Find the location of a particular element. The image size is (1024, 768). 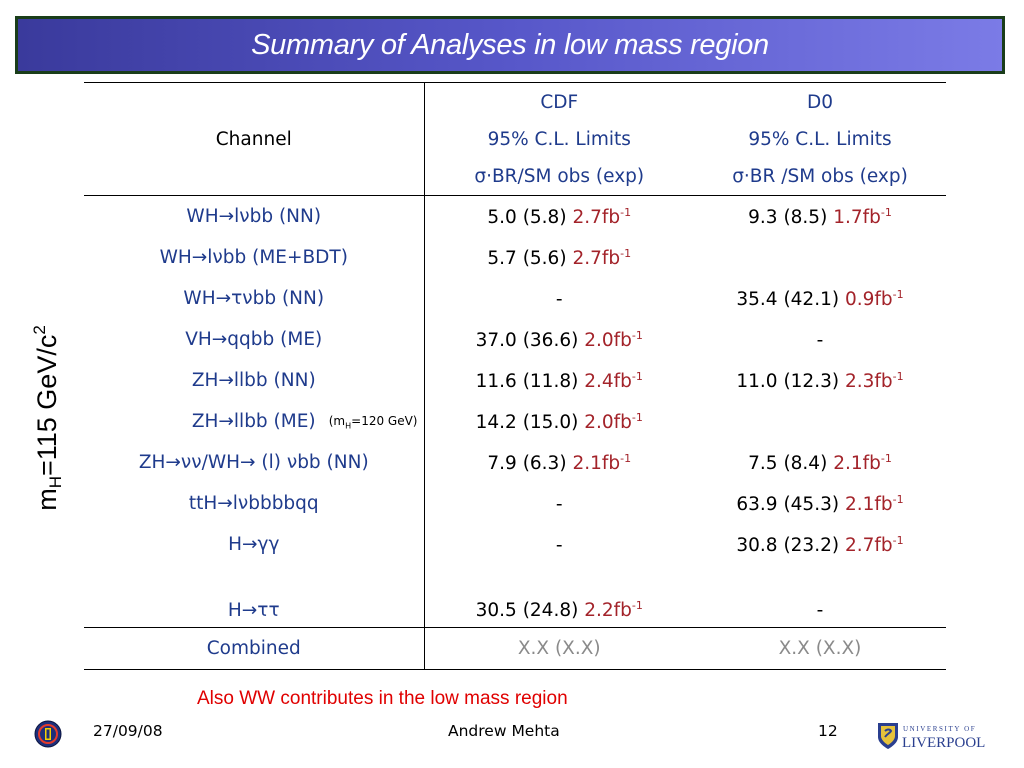

d0-cell: 63.9 (45.3) 2.1fb-1 is located at coordinates (820, 503).